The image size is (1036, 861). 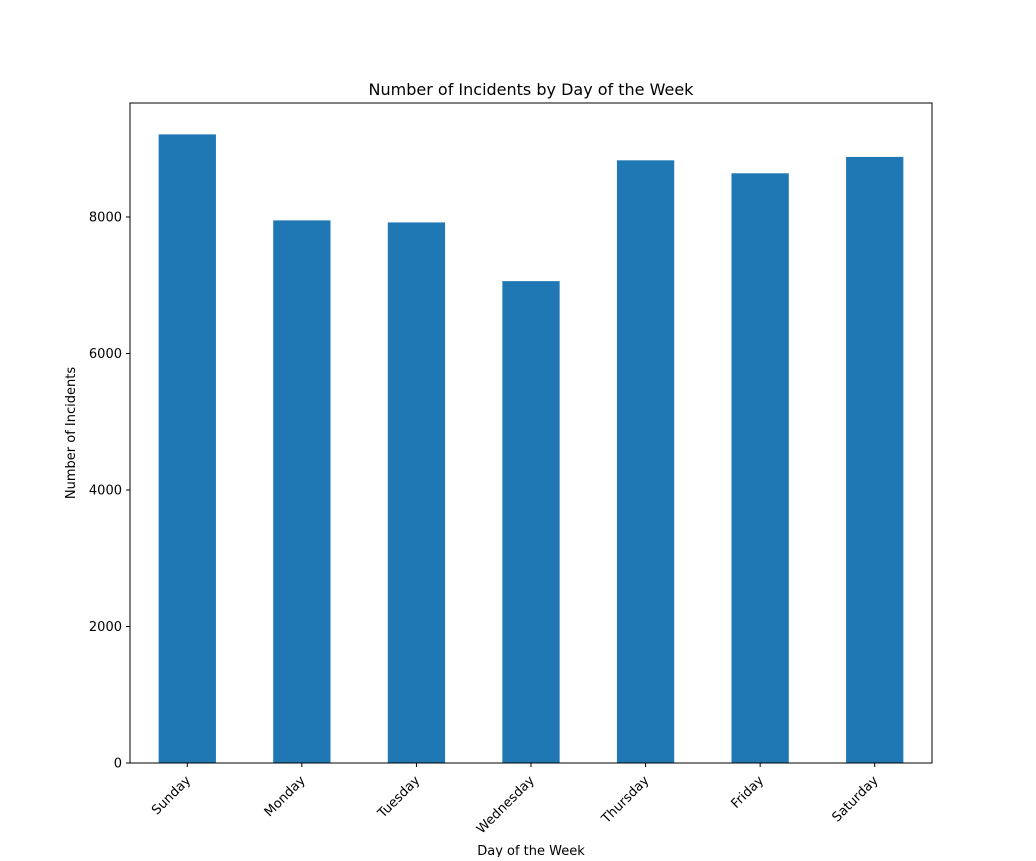 I want to click on y-axis: 0 2000 4000 6000 8000, so click(x=109, y=491).